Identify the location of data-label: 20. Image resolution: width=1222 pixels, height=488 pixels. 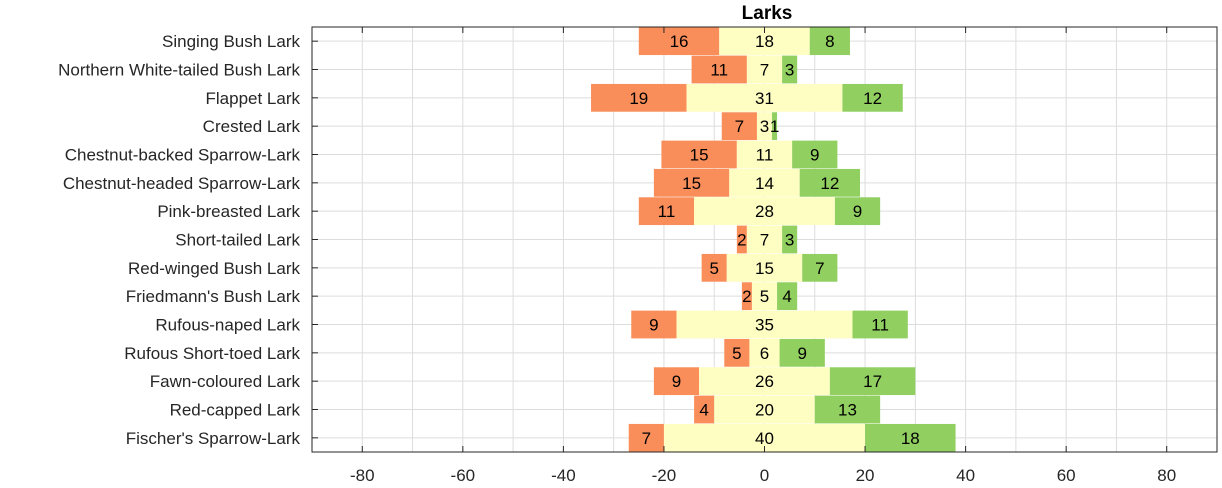
(764, 410).